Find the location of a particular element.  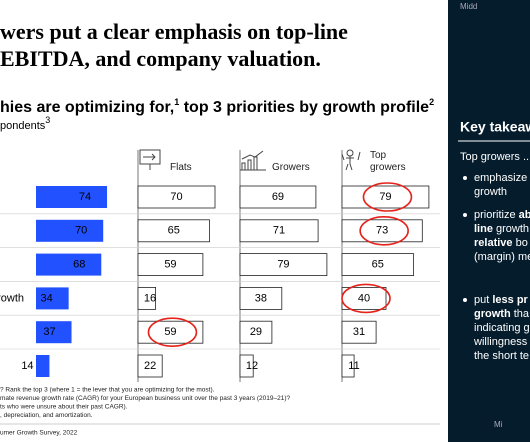

value-label: 37 is located at coordinates (49, 332).